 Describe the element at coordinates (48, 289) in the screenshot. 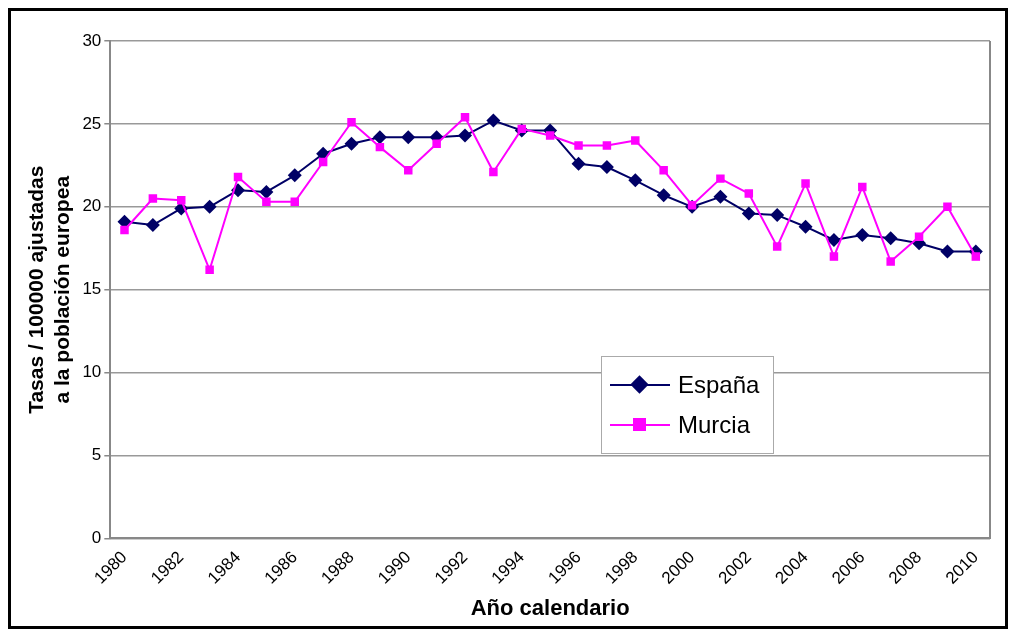

I see `y-axis-title: Tasas / 100000 ajustadas a la población europea` at that location.